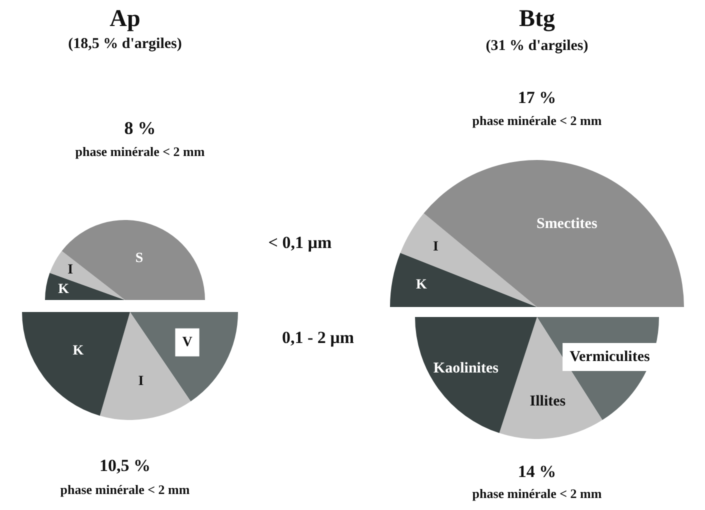  Describe the element at coordinates (125, 466) in the screenshot. I see `text: 10,5 %` at that location.